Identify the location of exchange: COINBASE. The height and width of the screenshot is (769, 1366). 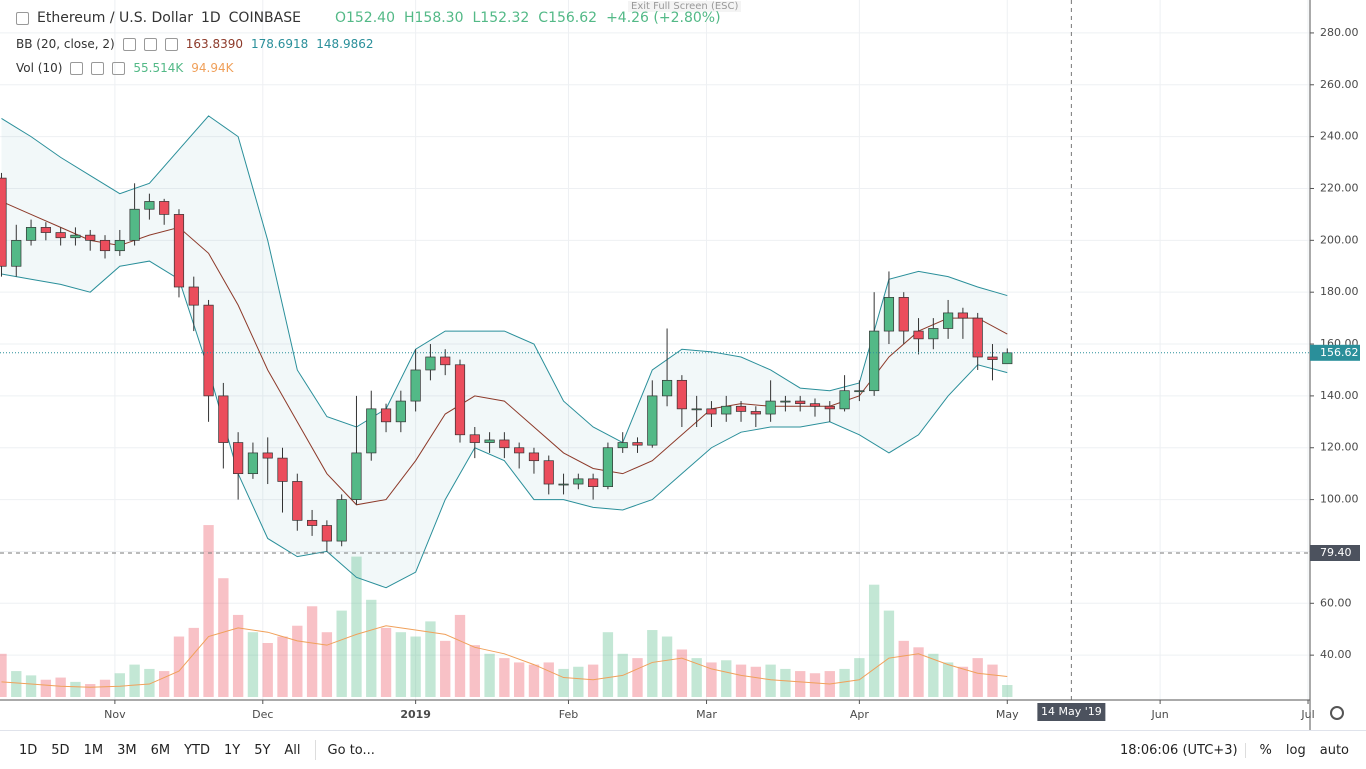
(264, 18).